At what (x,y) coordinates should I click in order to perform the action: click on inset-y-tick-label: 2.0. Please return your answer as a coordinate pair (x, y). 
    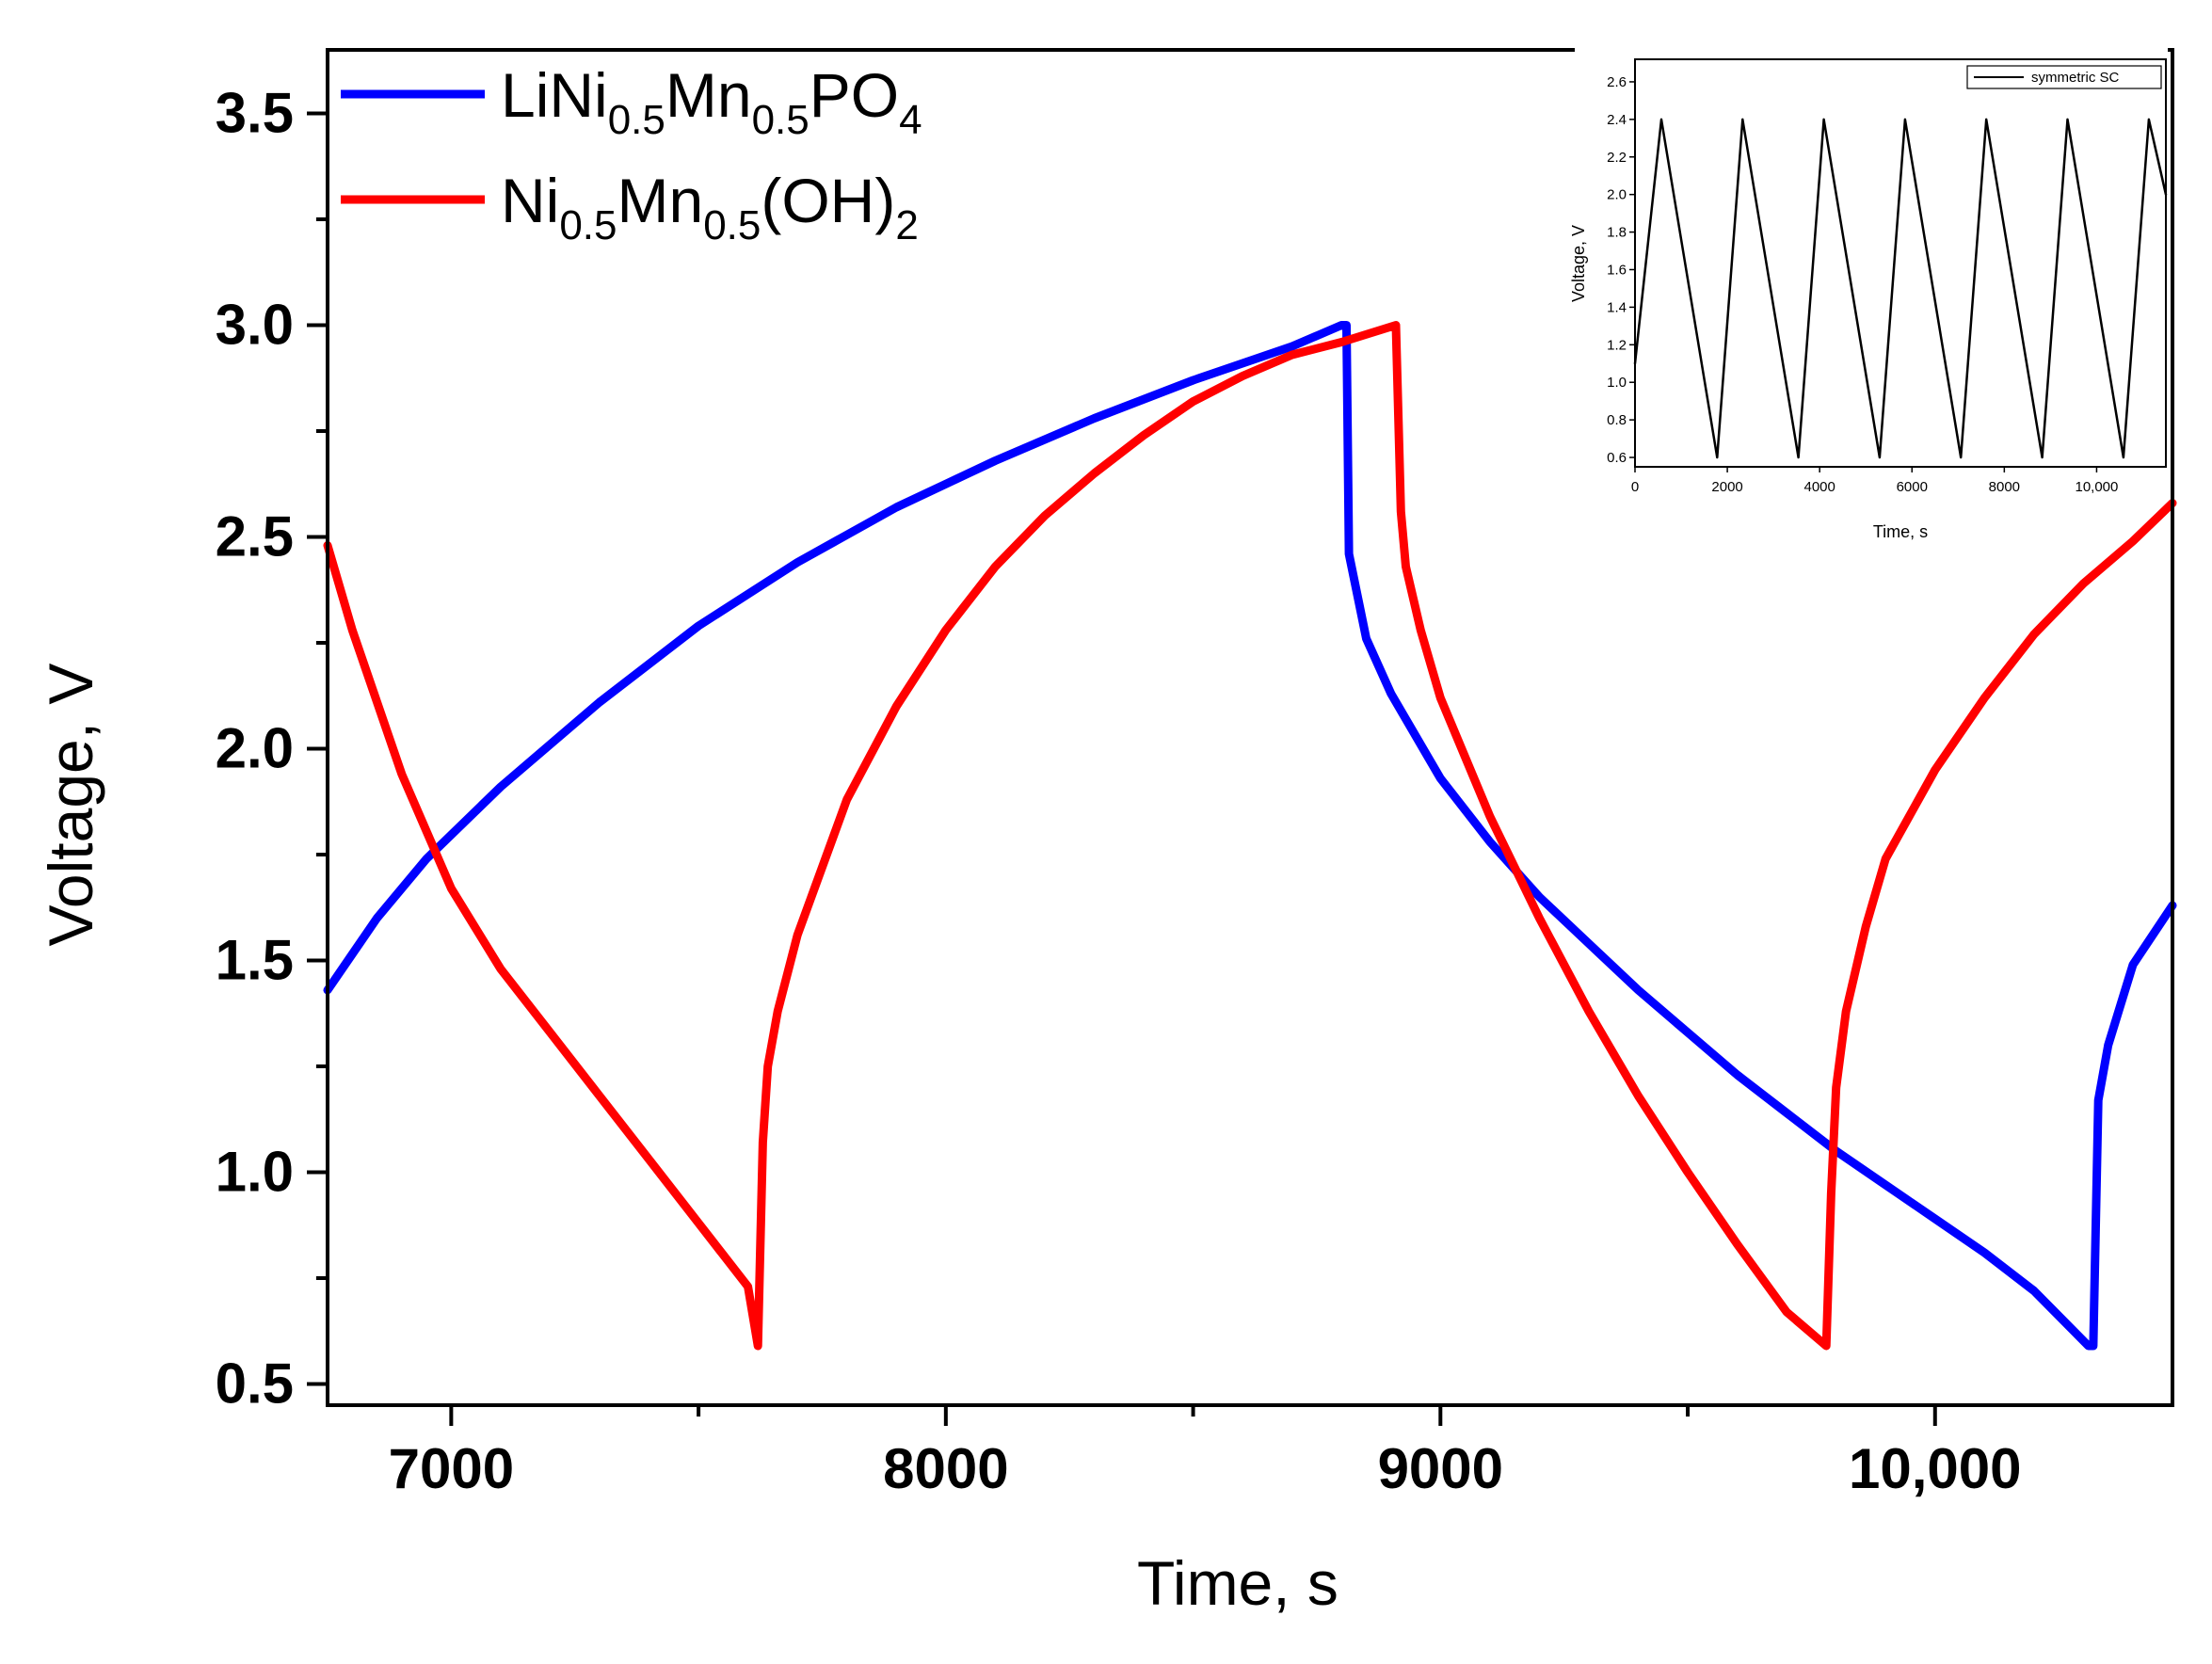
    Looking at the image, I should click on (1617, 195).